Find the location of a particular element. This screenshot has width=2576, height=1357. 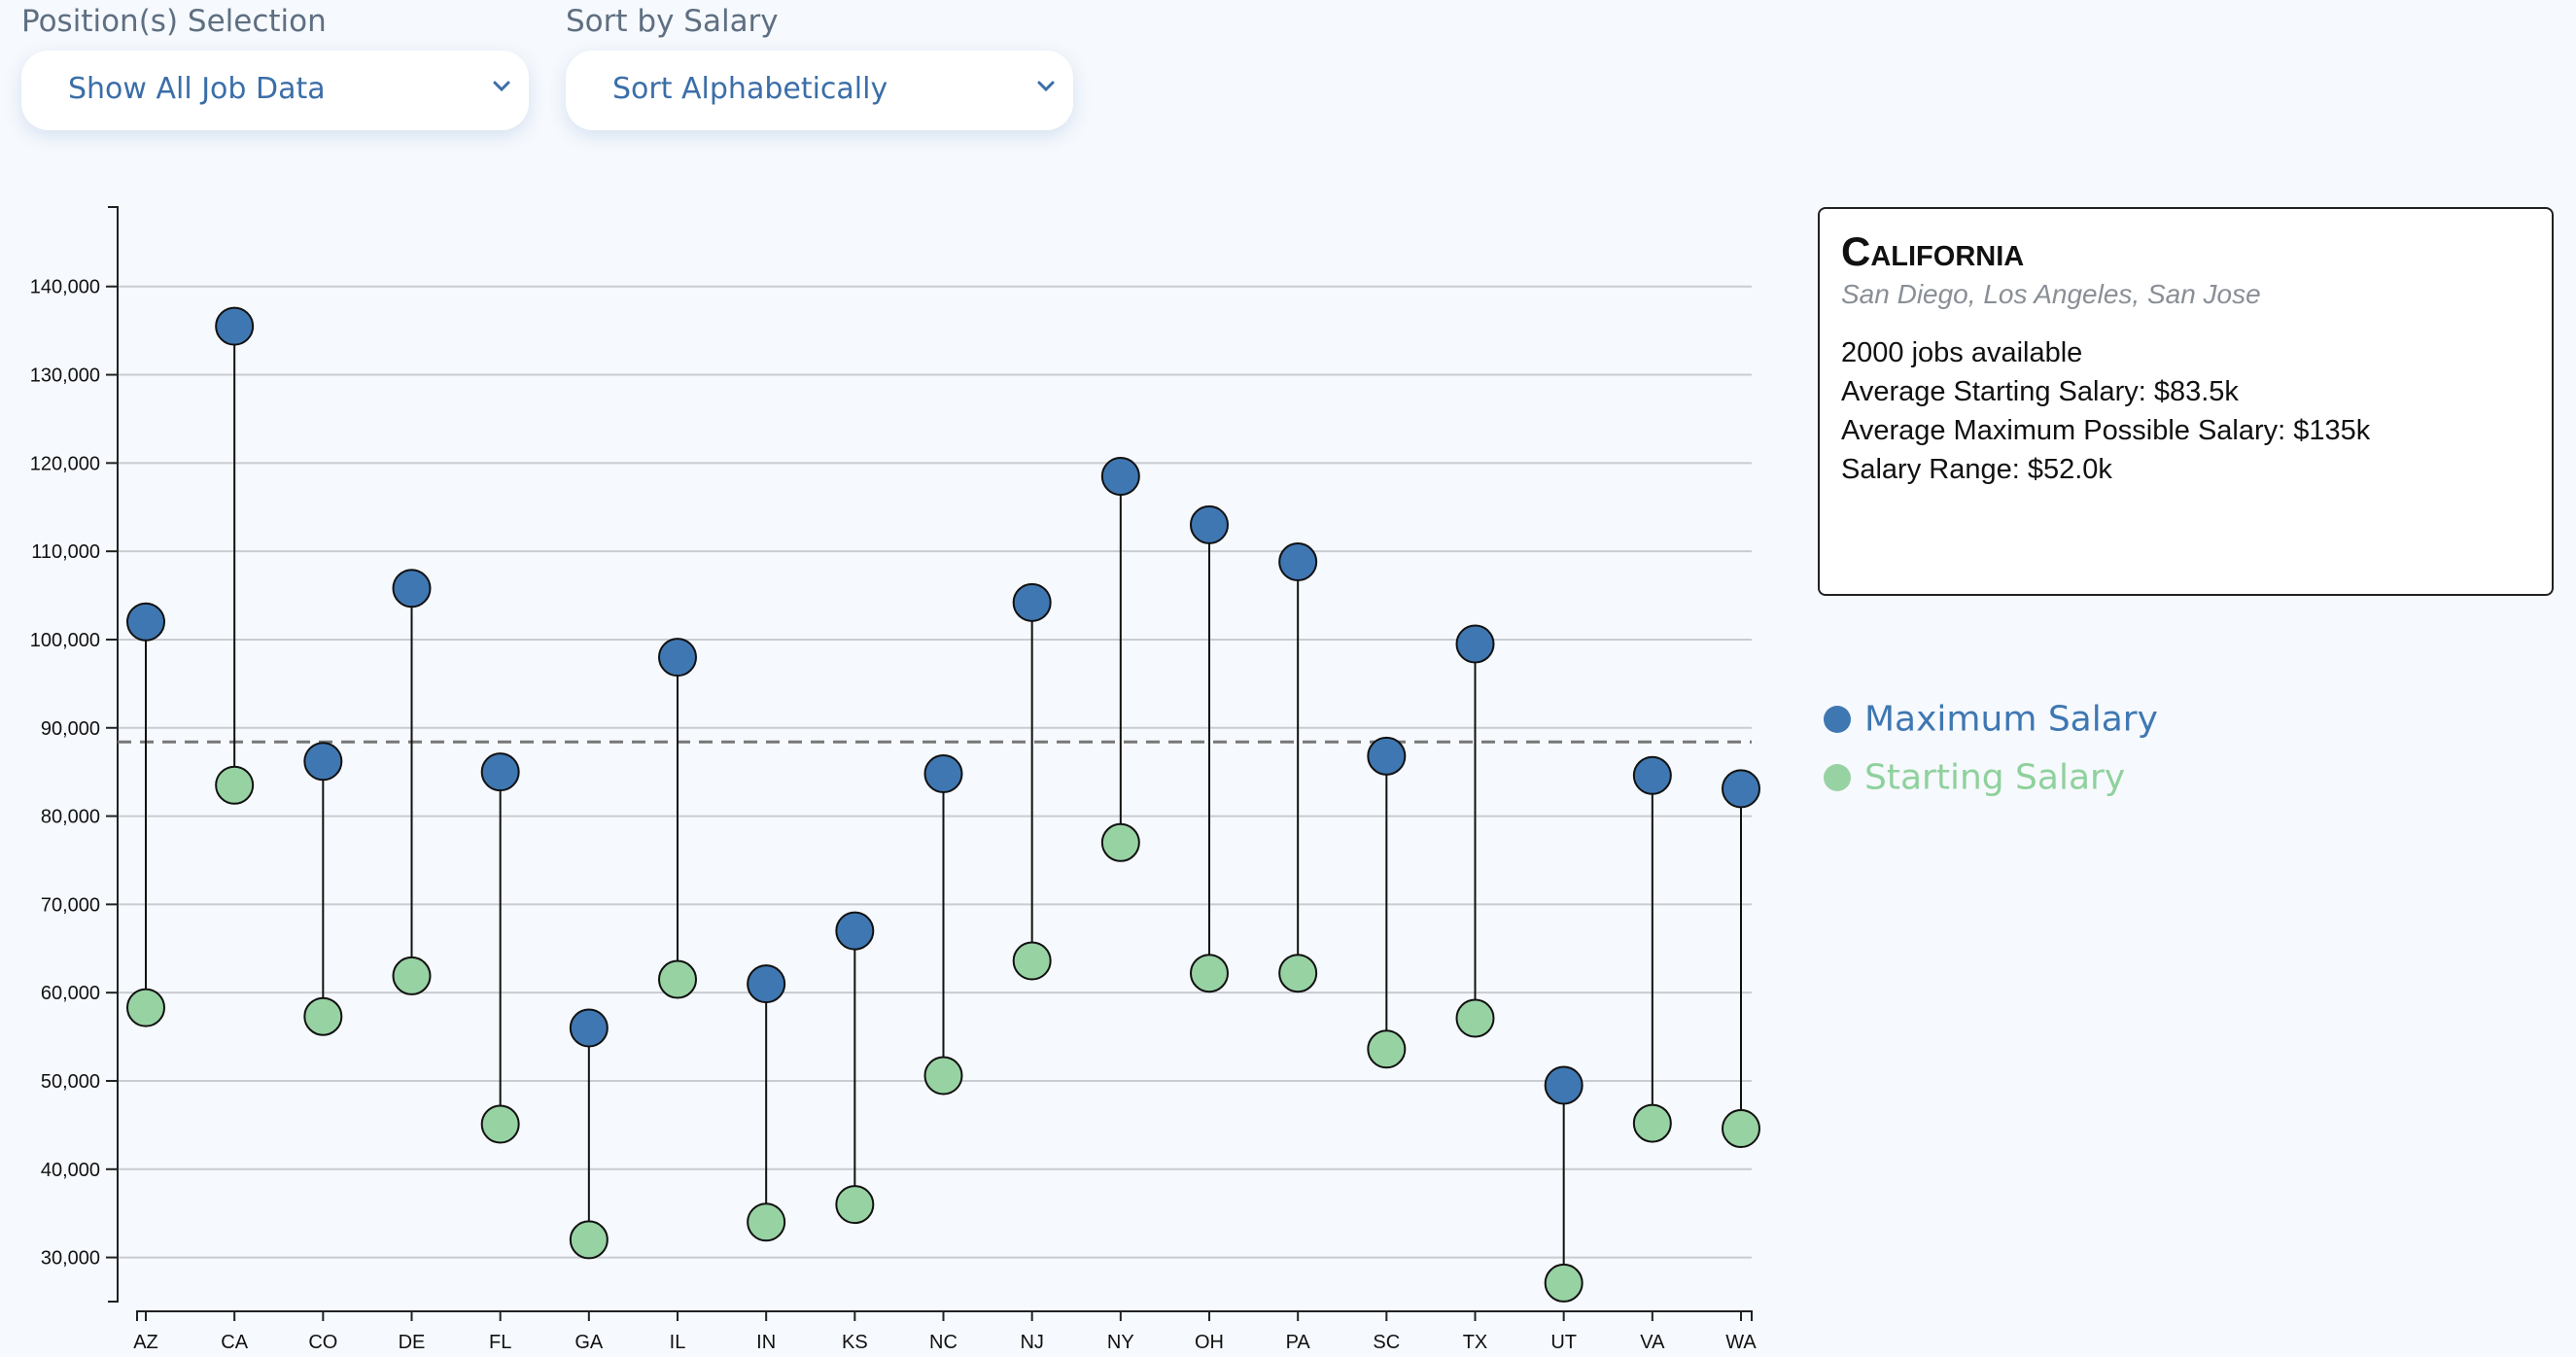

y-axis is located at coordinates (114, 754).